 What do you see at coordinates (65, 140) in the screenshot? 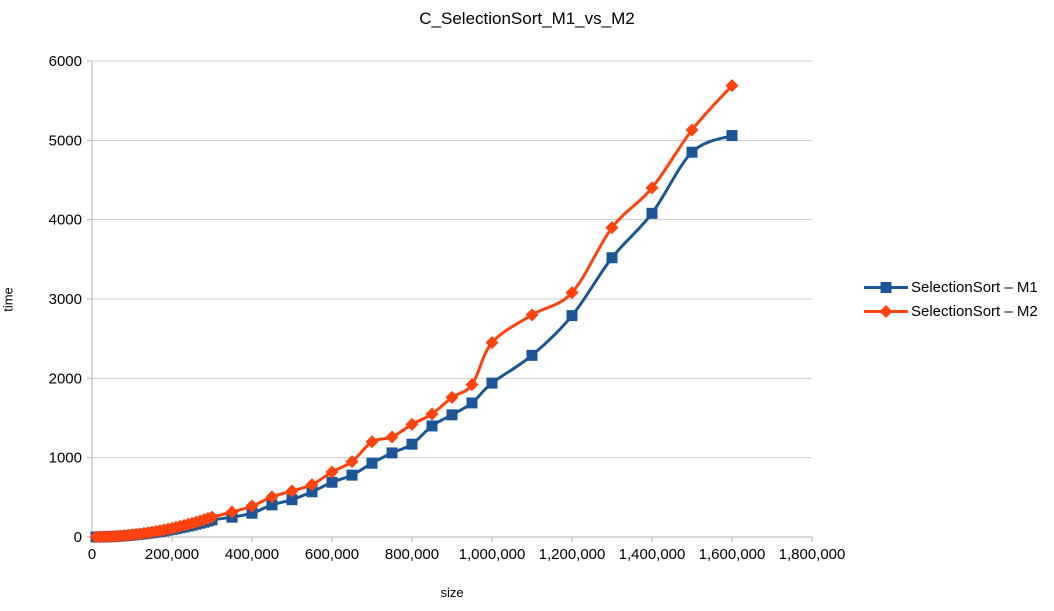
I see `y-tick-label: 5000` at bounding box center [65, 140].